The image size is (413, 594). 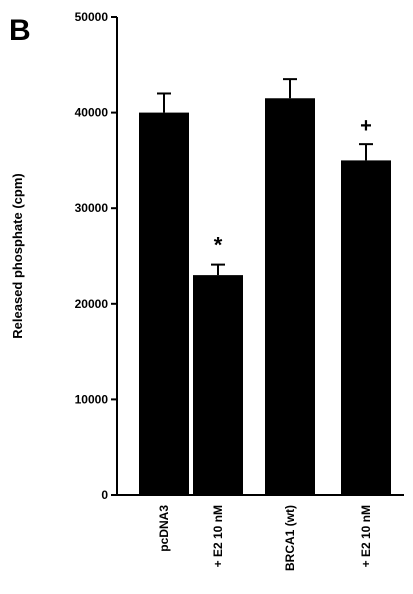 I want to click on significance-marker: +, so click(x=366, y=126).